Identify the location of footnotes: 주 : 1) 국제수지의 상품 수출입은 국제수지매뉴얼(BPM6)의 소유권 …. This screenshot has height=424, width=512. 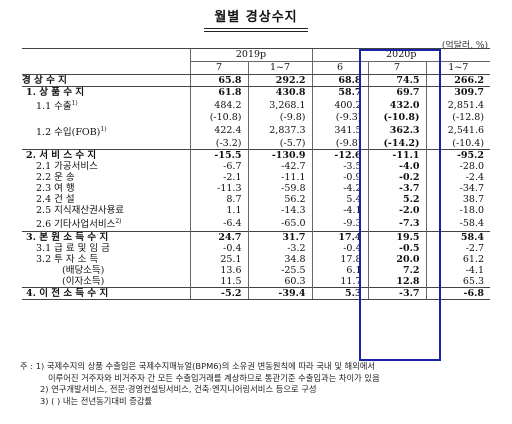
(200, 384).